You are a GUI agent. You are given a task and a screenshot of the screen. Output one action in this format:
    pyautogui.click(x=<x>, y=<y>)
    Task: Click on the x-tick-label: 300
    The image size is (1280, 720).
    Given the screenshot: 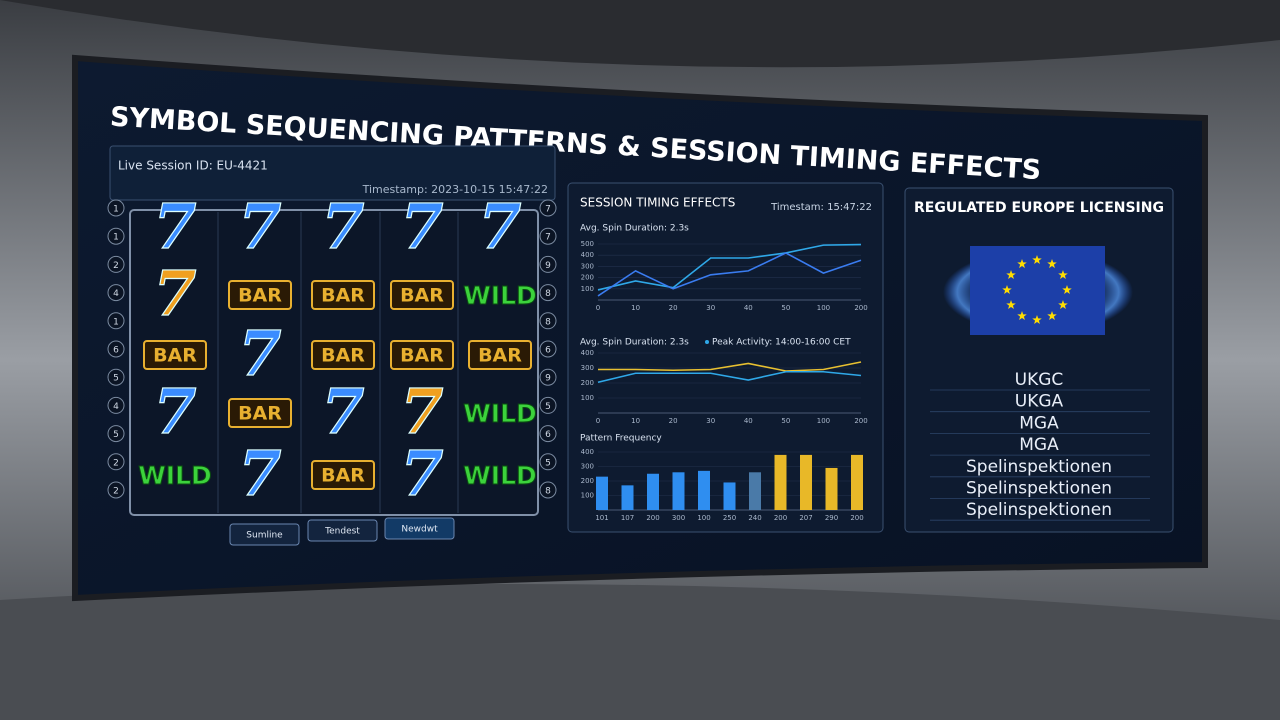 What is the action you would take?
    pyautogui.click(x=678, y=518)
    